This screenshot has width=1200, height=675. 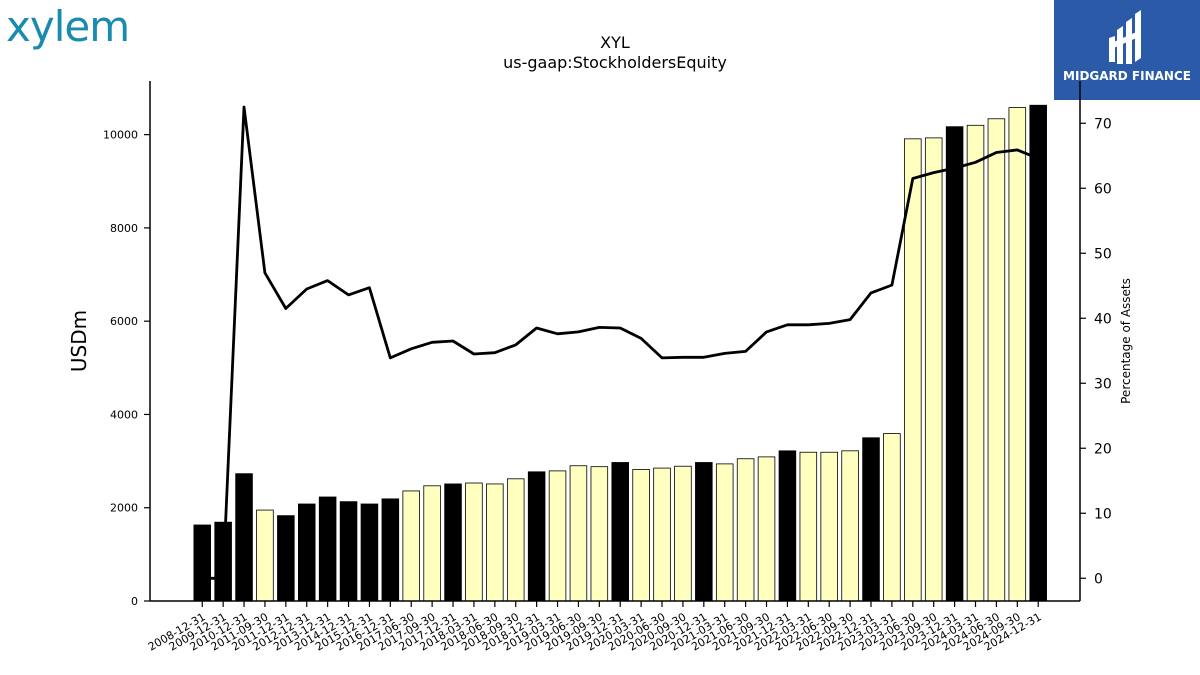 I want to click on left-tick-label: 0, so click(x=134, y=601).